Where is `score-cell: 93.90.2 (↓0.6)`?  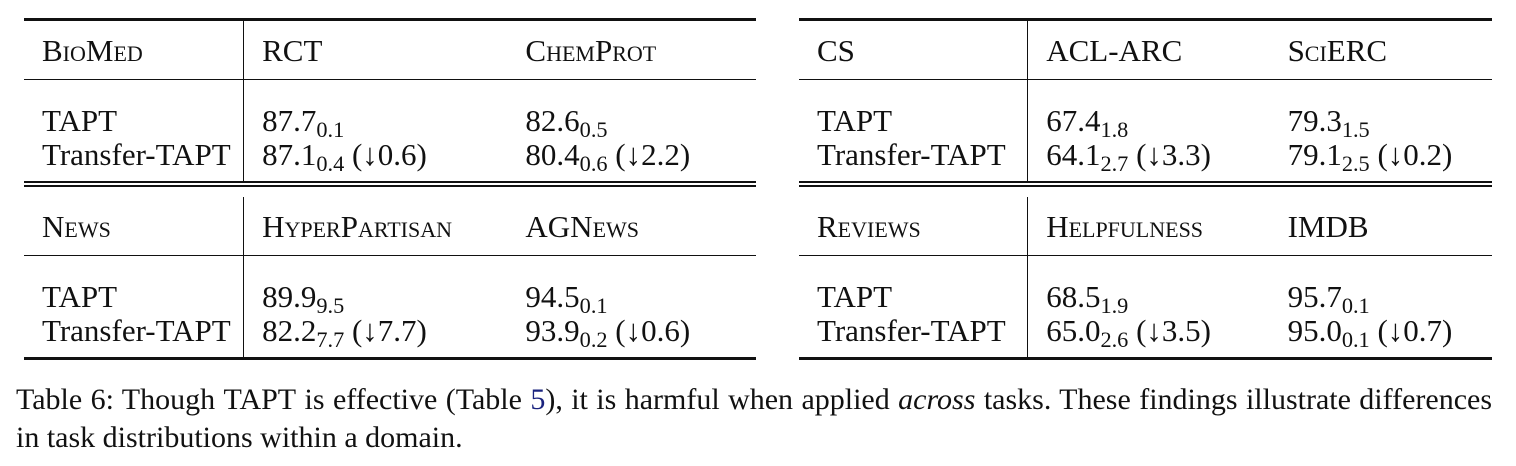 score-cell: 93.90.2 (↓0.6) is located at coordinates (640, 336).